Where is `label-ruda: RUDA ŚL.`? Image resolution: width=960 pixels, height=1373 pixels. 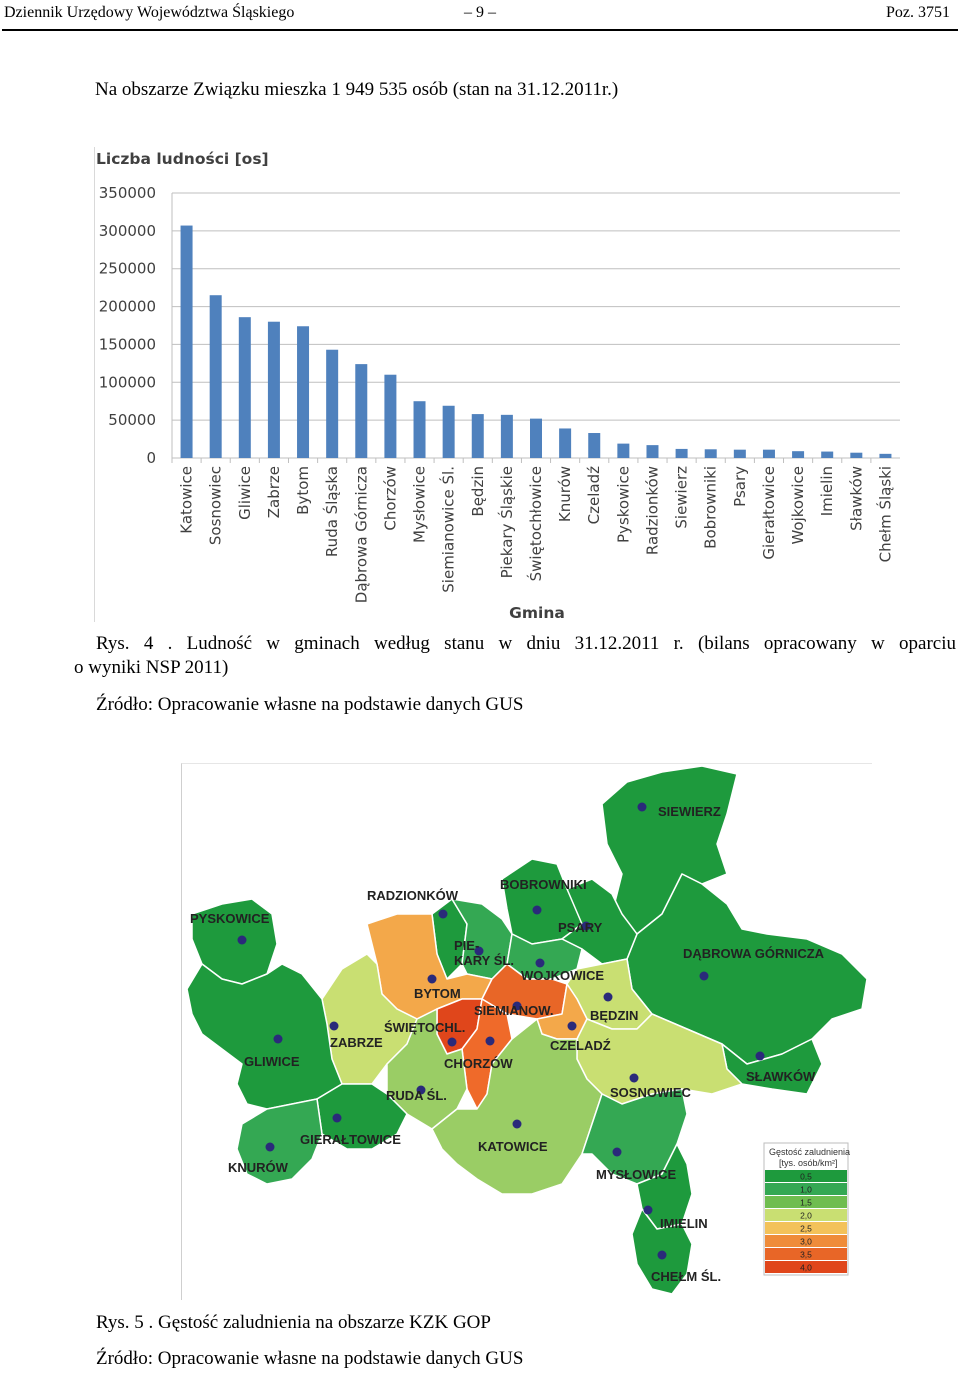 label-ruda: RUDA ŚL. is located at coordinates (416, 1095).